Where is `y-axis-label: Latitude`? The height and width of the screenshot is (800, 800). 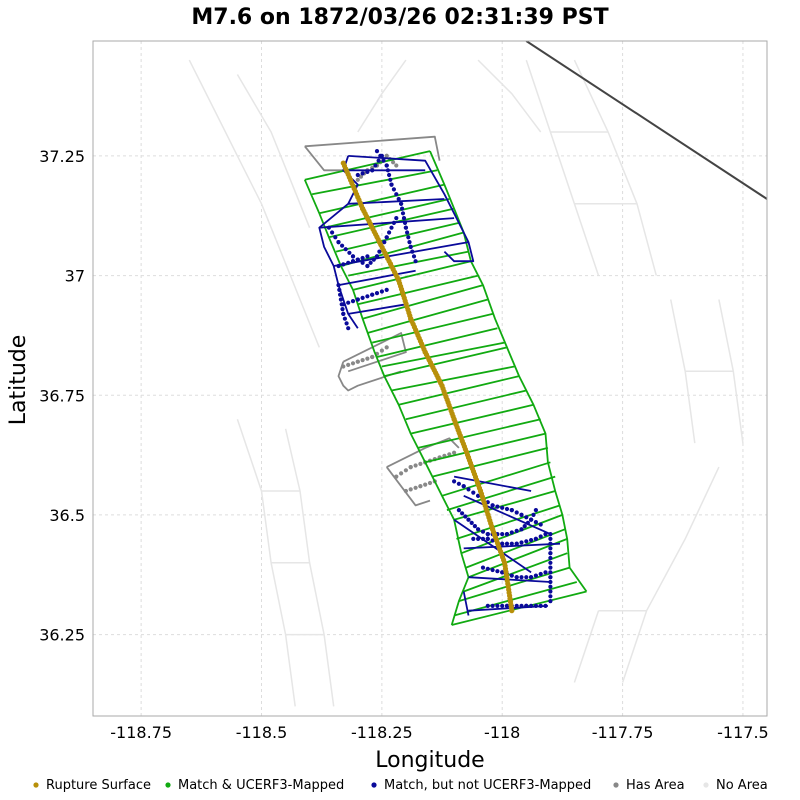 y-axis-label: Latitude is located at coordinates (18, 380).